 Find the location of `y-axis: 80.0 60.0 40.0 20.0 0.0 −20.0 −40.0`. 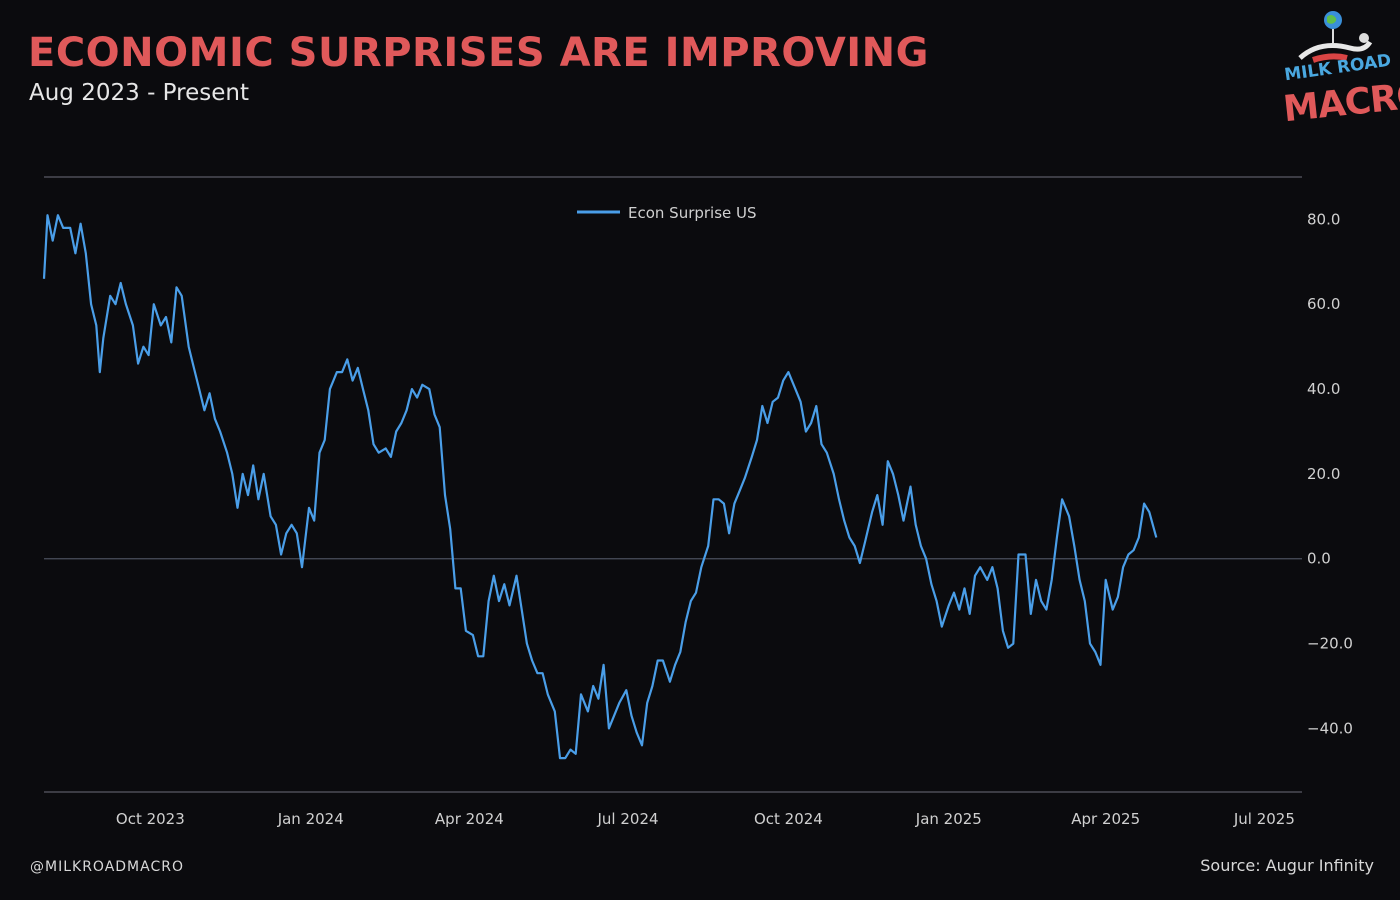

y-axis: 80.0 60.0 40.0 20.0 0.0 −20.0 −40.0 is located at coordinates (1330, 473).